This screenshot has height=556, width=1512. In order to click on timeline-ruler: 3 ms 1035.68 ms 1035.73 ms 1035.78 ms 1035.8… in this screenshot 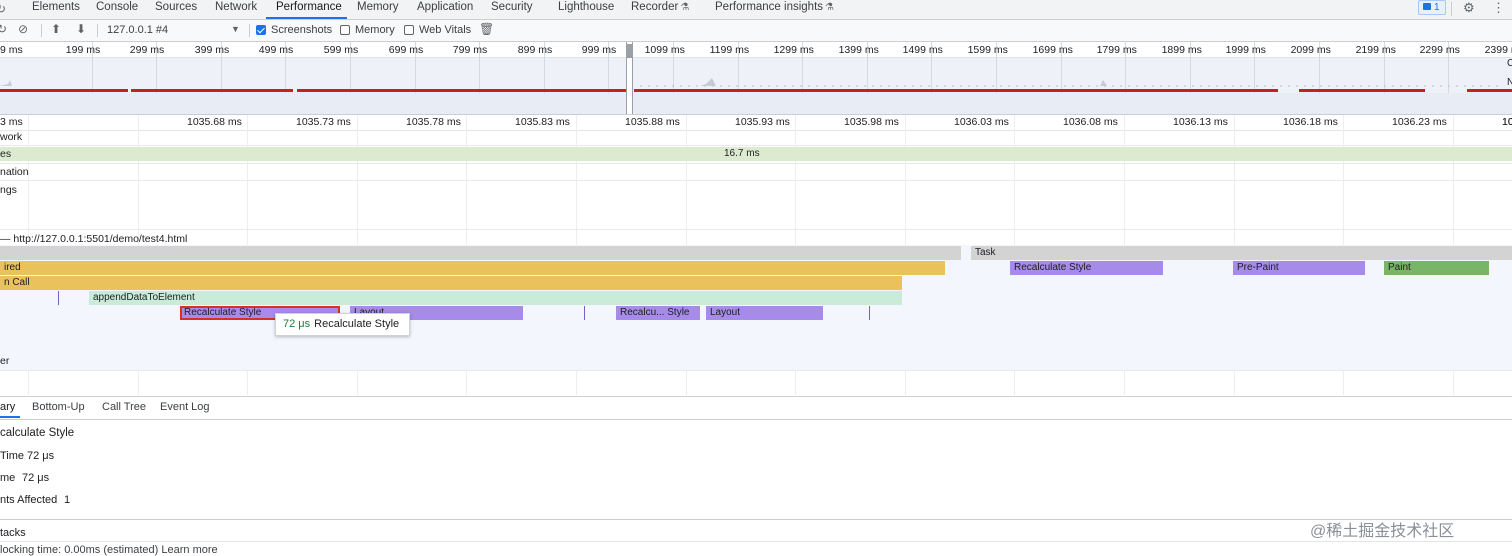, I will do `click(756, 123)`.